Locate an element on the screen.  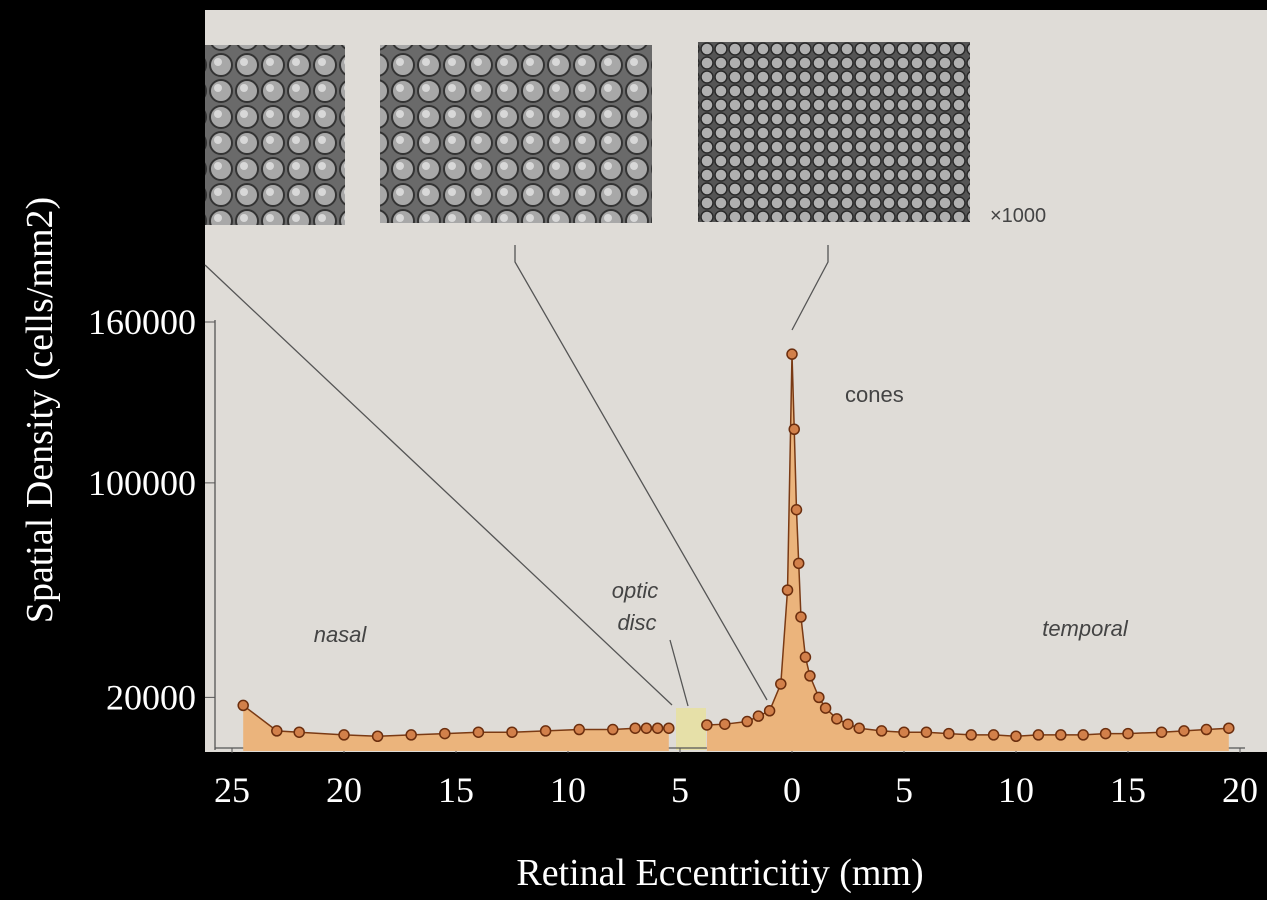
annotation: cones is located at coordinates (874, 394).